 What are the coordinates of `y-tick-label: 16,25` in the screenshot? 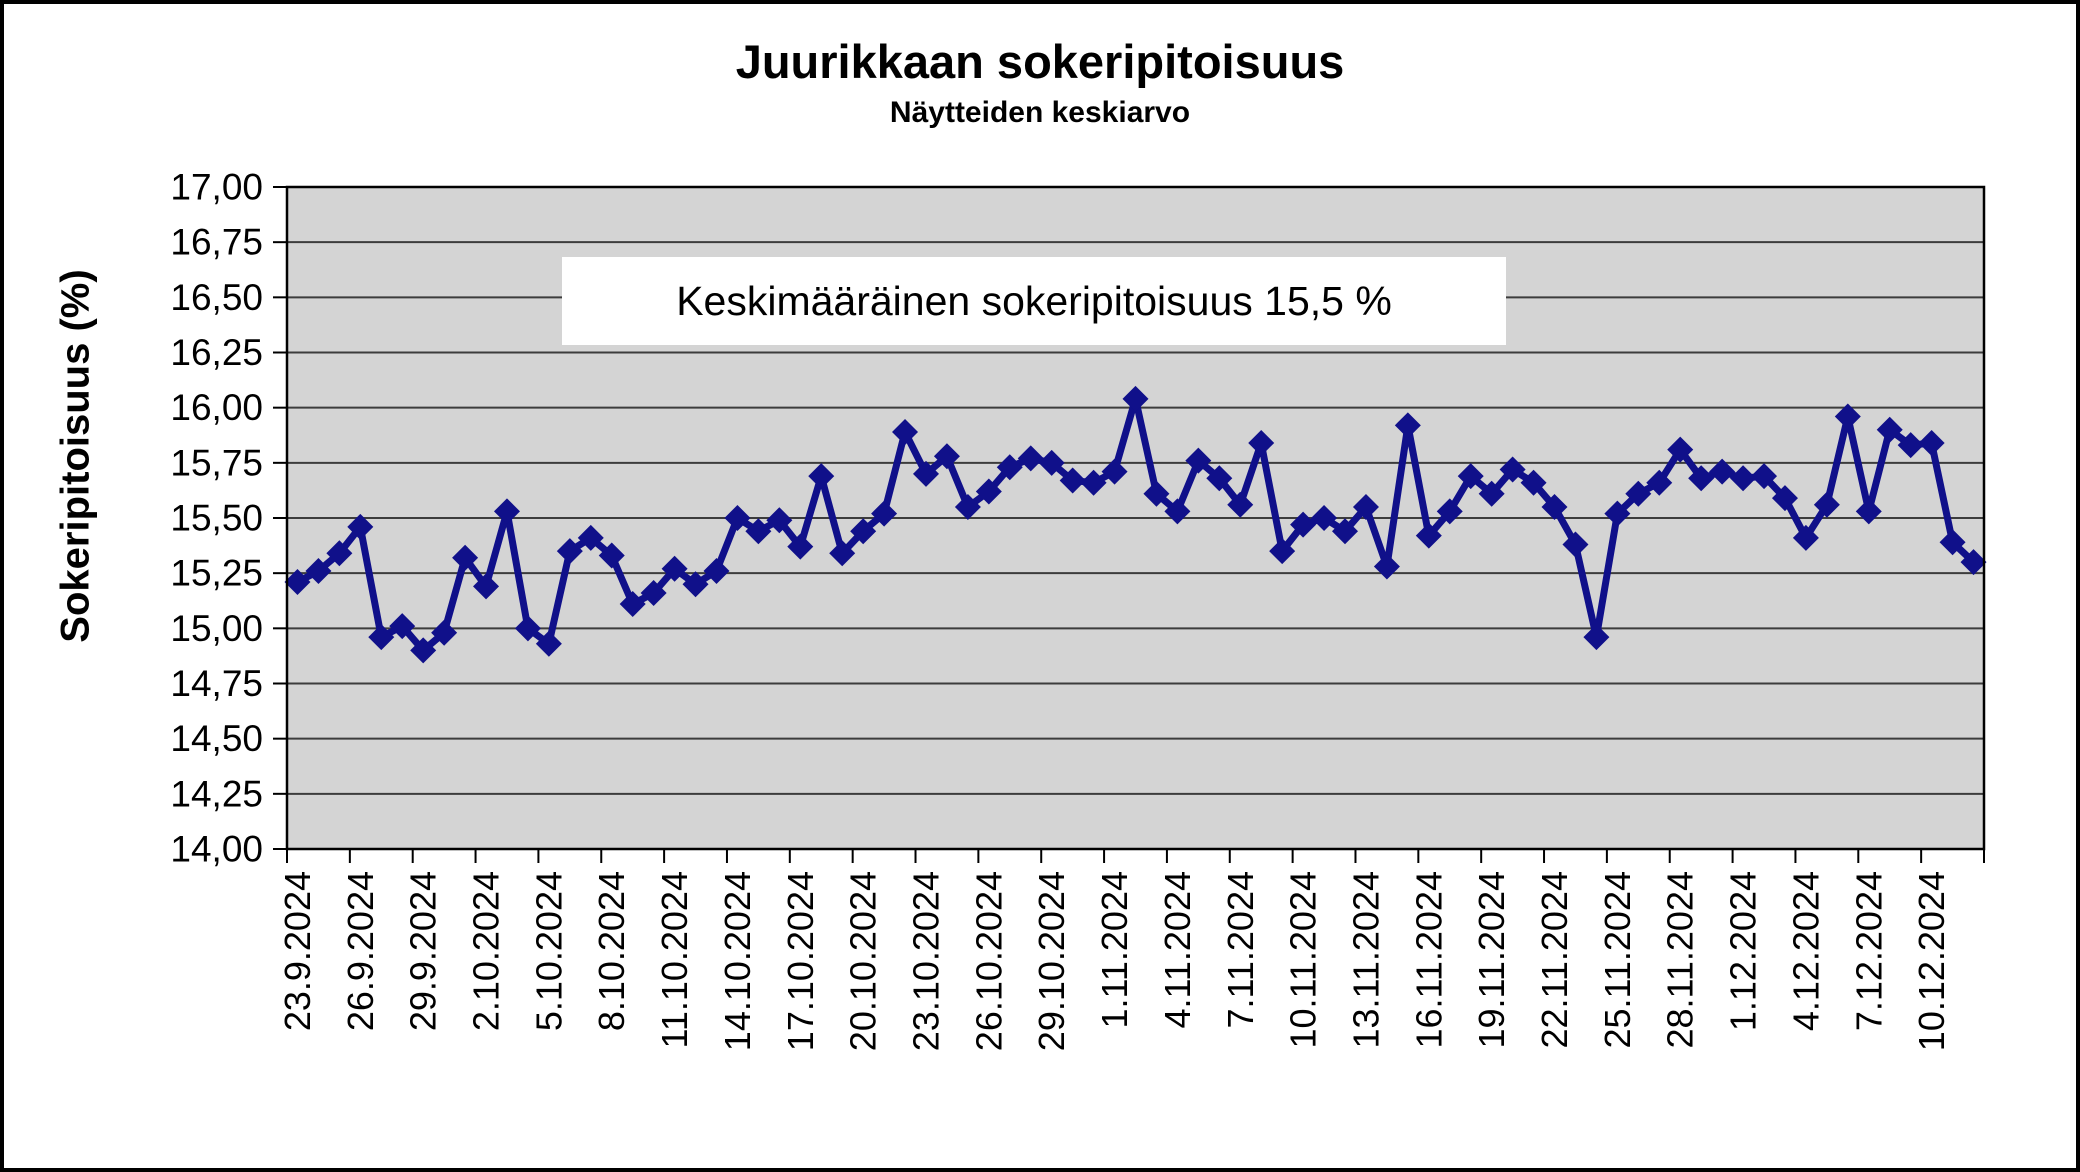 It's located at (216, 352).